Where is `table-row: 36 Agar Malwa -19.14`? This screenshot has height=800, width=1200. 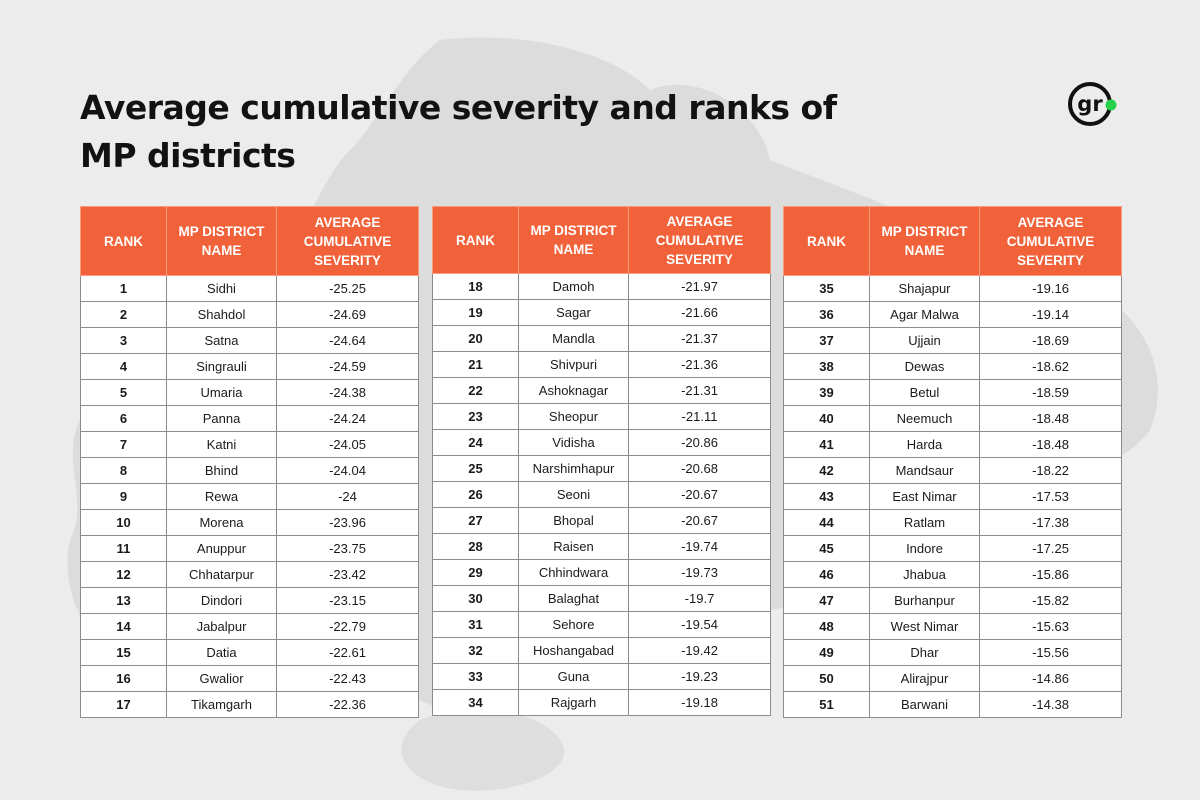
table-row: 36 Agar Malwa -19.14 is located at coordinates (952, 314).